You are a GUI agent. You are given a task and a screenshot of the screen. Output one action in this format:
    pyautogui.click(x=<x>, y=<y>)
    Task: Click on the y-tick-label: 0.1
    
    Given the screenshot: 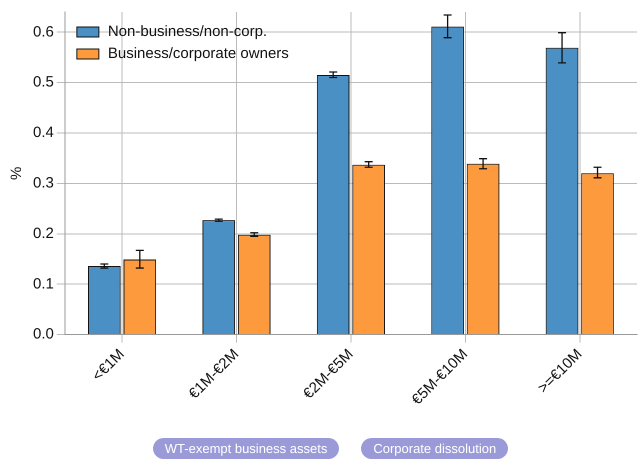 What is the action you would take?
    pyautogui.click(x=43, y=283)
    